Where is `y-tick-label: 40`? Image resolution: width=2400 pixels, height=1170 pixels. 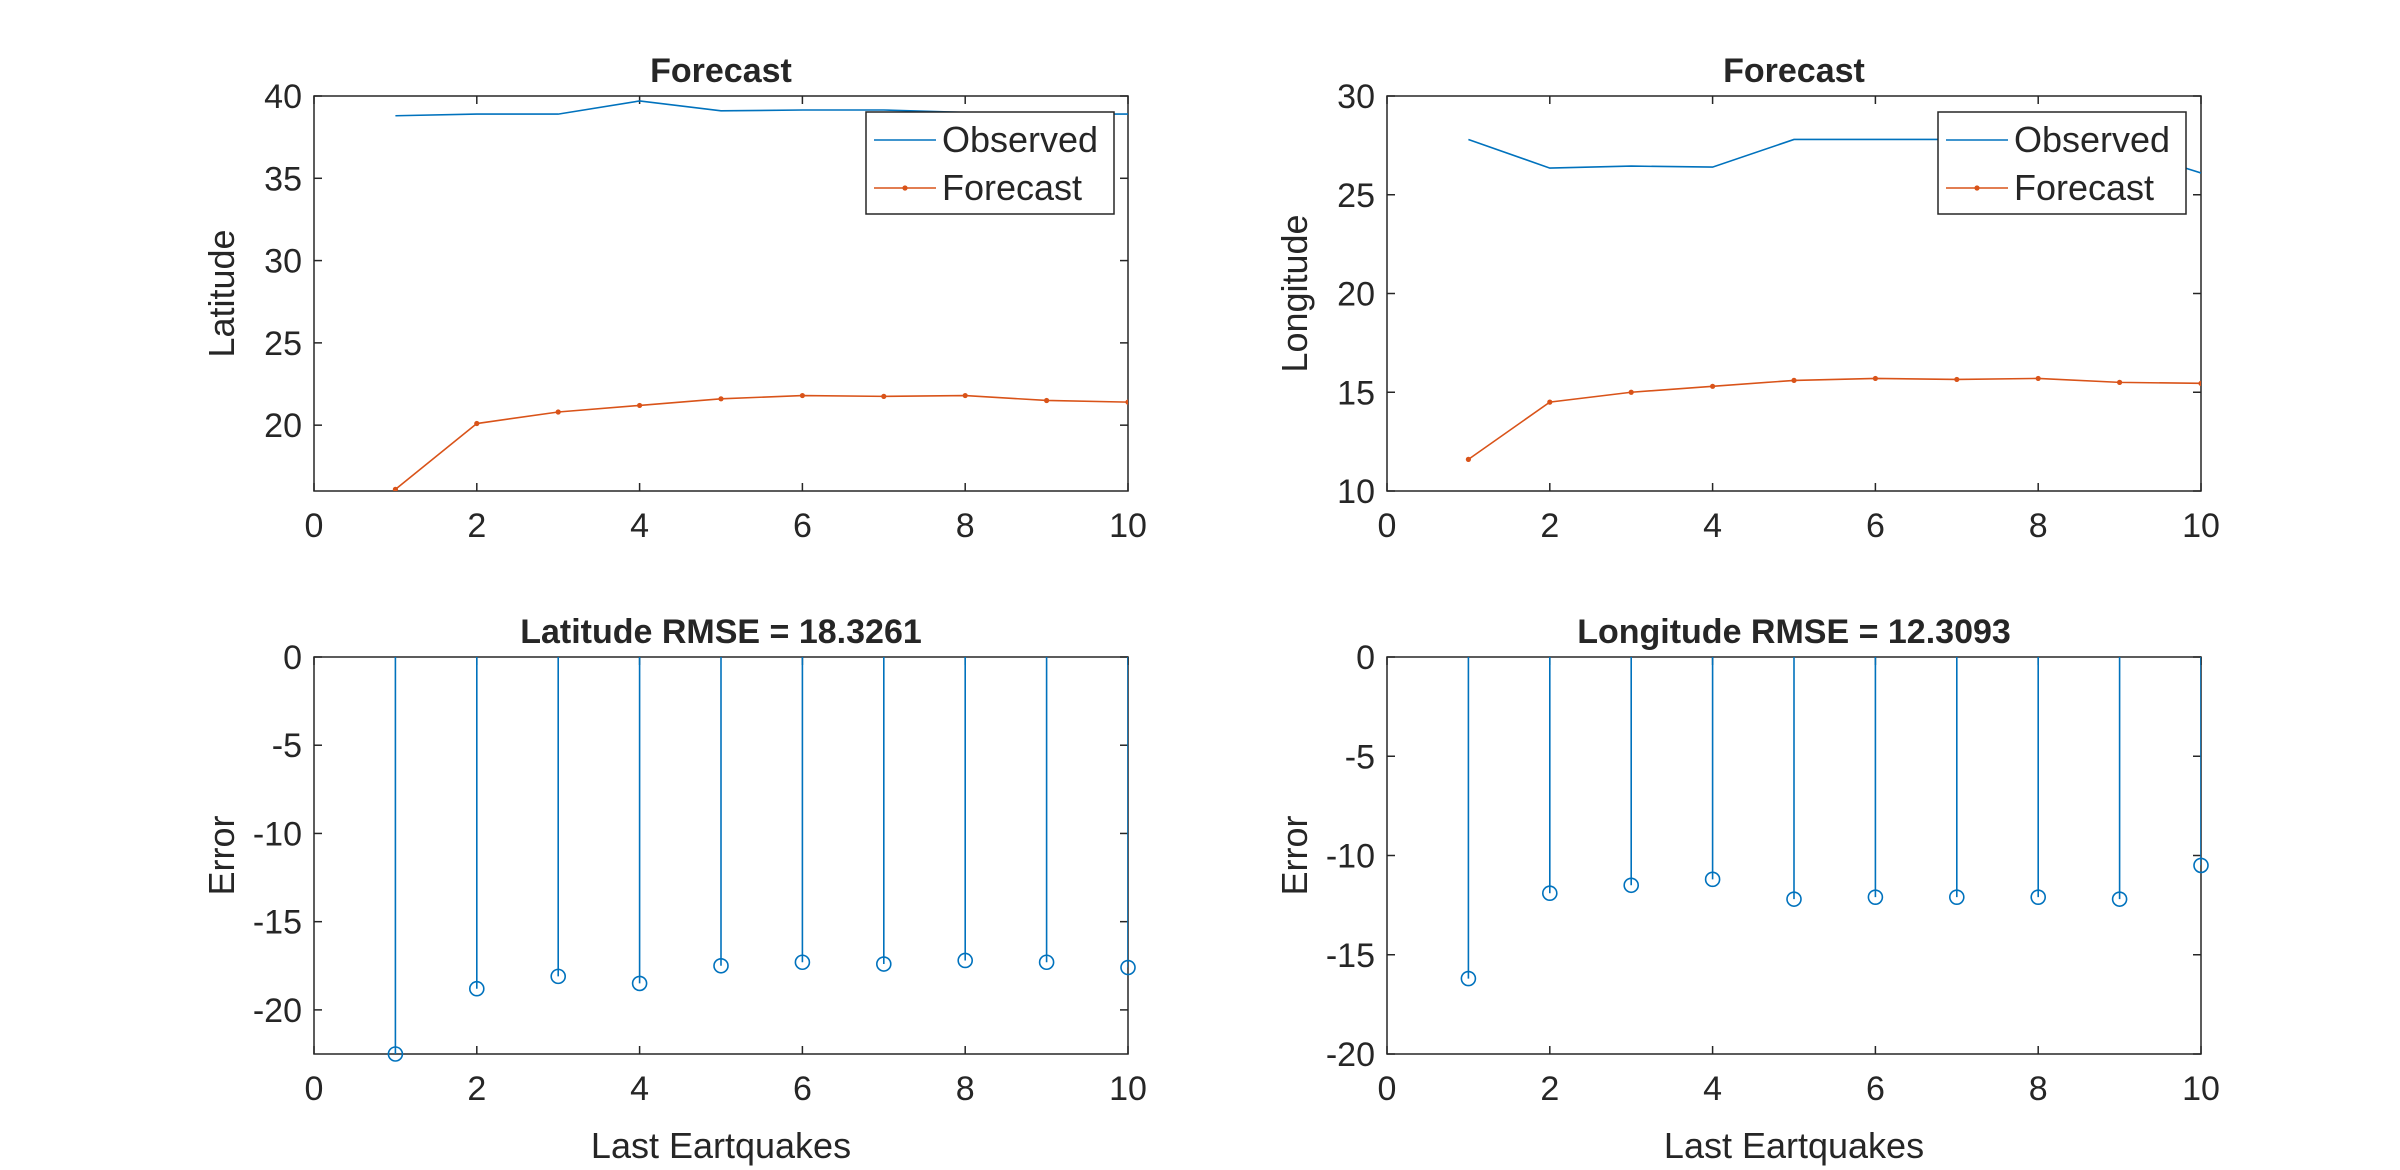 y-tick-label: 40 is located at coordinates (283, 97).